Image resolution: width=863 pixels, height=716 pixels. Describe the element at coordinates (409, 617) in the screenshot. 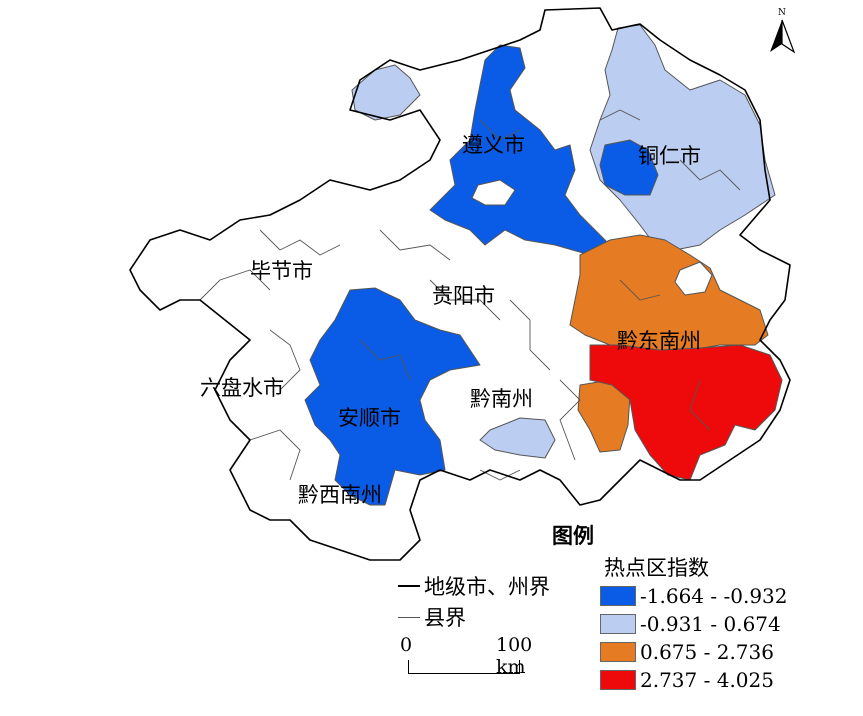

I see `county-boundary-symbol` at that location.